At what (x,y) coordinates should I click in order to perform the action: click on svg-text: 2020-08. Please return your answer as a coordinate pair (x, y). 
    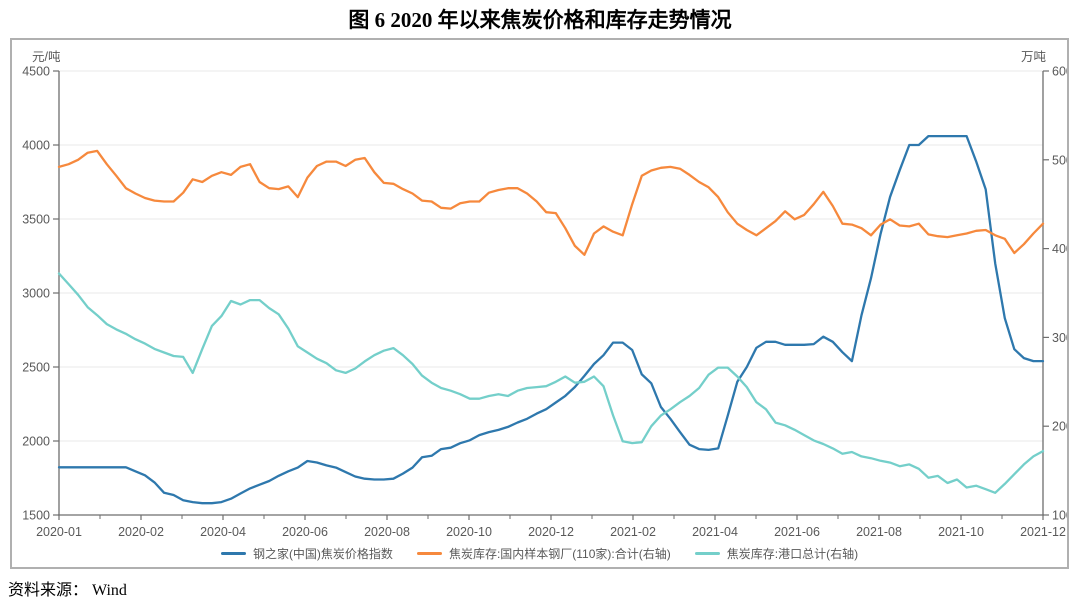
    Looking at the image, I should click on (387, 532).